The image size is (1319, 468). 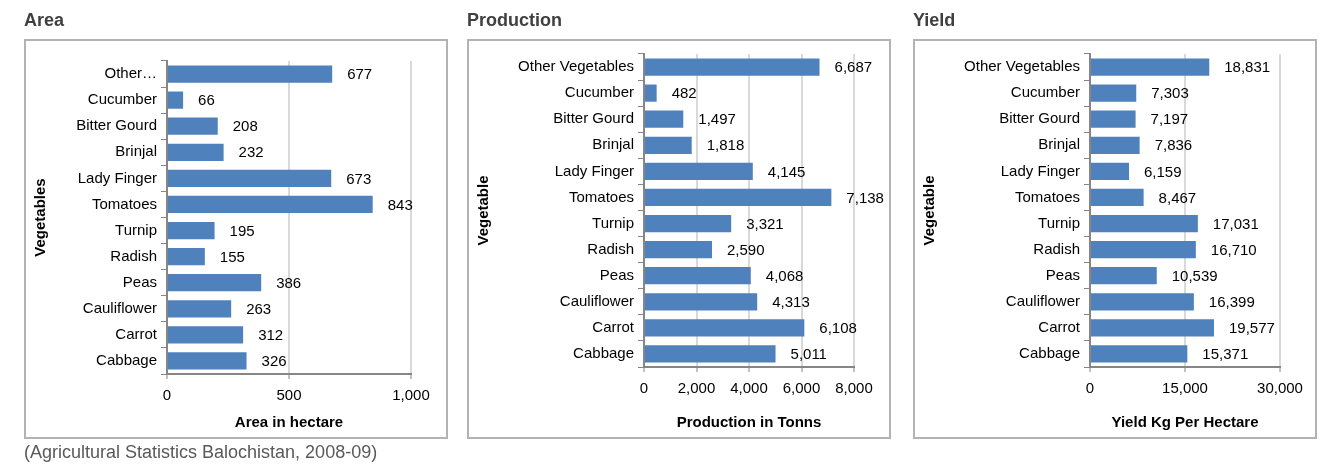 What do you see at coordinates (206, 100) in the screenshot?
I see `data-label: 66` at bounding box center [206, 100].